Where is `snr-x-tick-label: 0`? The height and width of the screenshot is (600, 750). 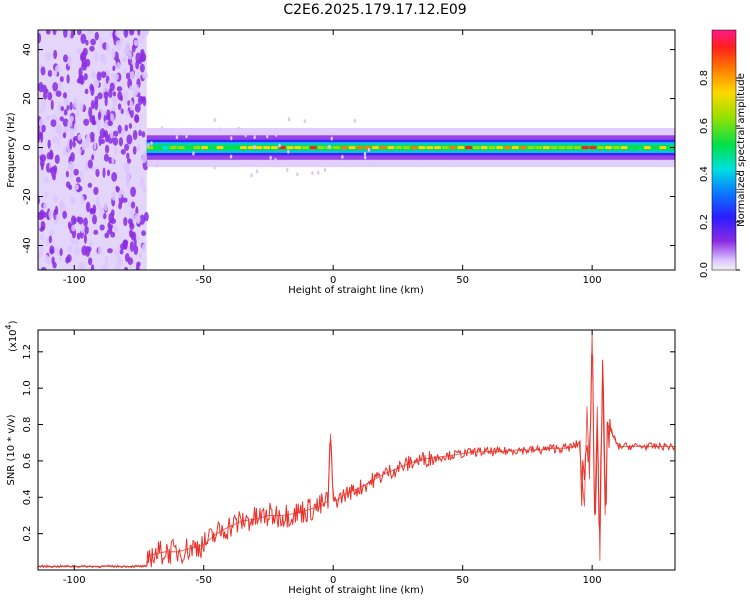 snr-x-tick-label: 0 is located at coordinates (333, 580).